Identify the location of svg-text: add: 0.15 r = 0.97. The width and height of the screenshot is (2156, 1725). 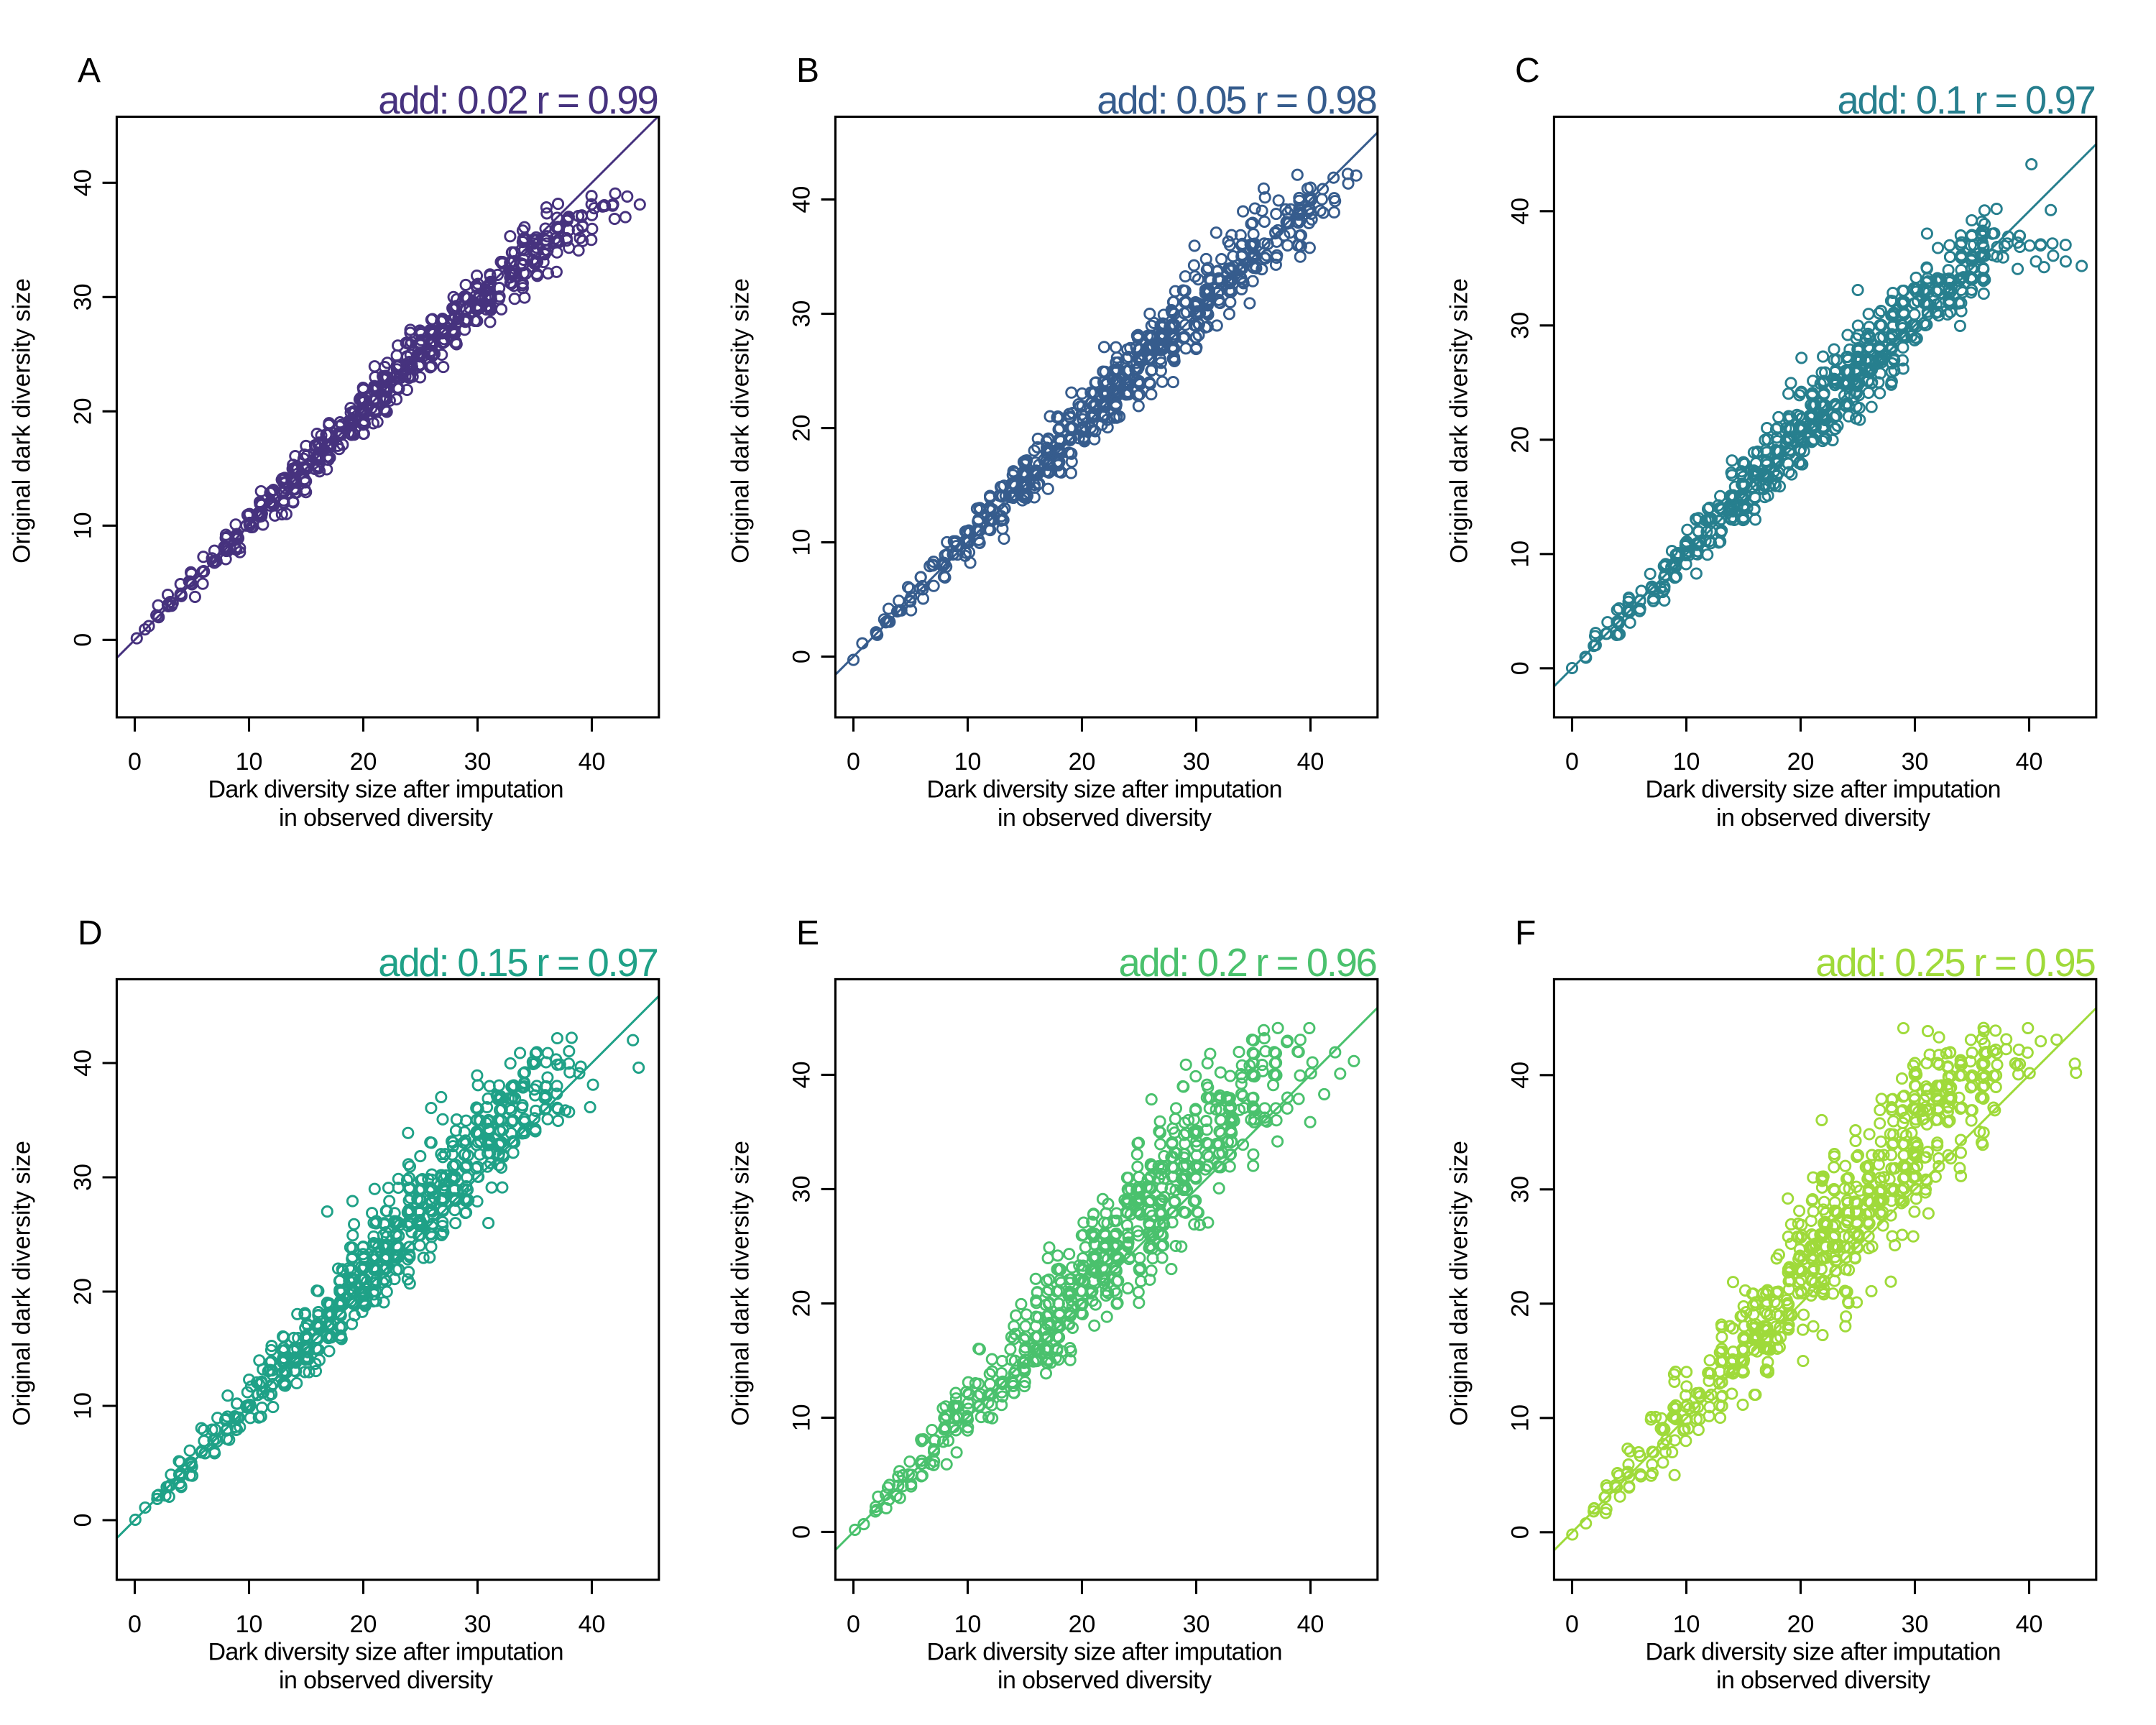
(518, 963).